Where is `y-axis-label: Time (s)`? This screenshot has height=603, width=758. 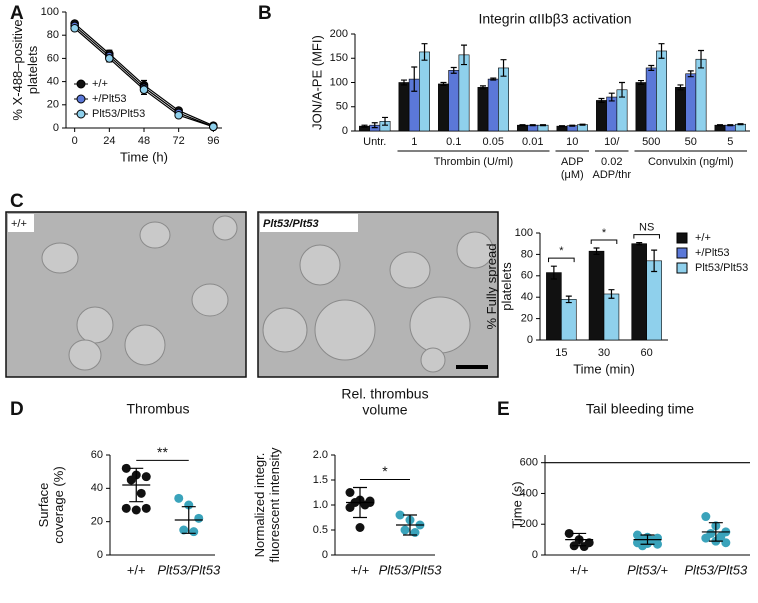
y-axis-label: Time (s) is located at coordinates (516, 504).